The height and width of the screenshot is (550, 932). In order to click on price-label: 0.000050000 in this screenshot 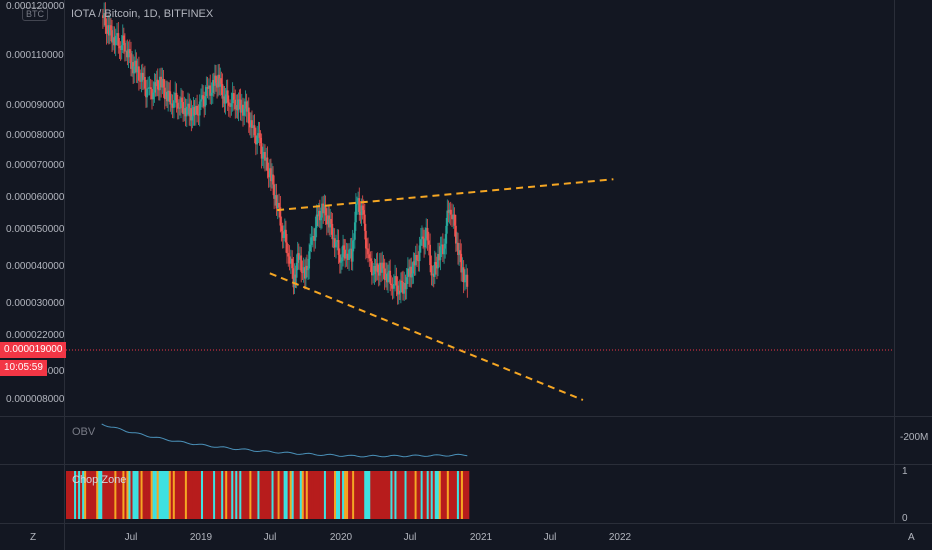, I will do `click(35, 229)`.